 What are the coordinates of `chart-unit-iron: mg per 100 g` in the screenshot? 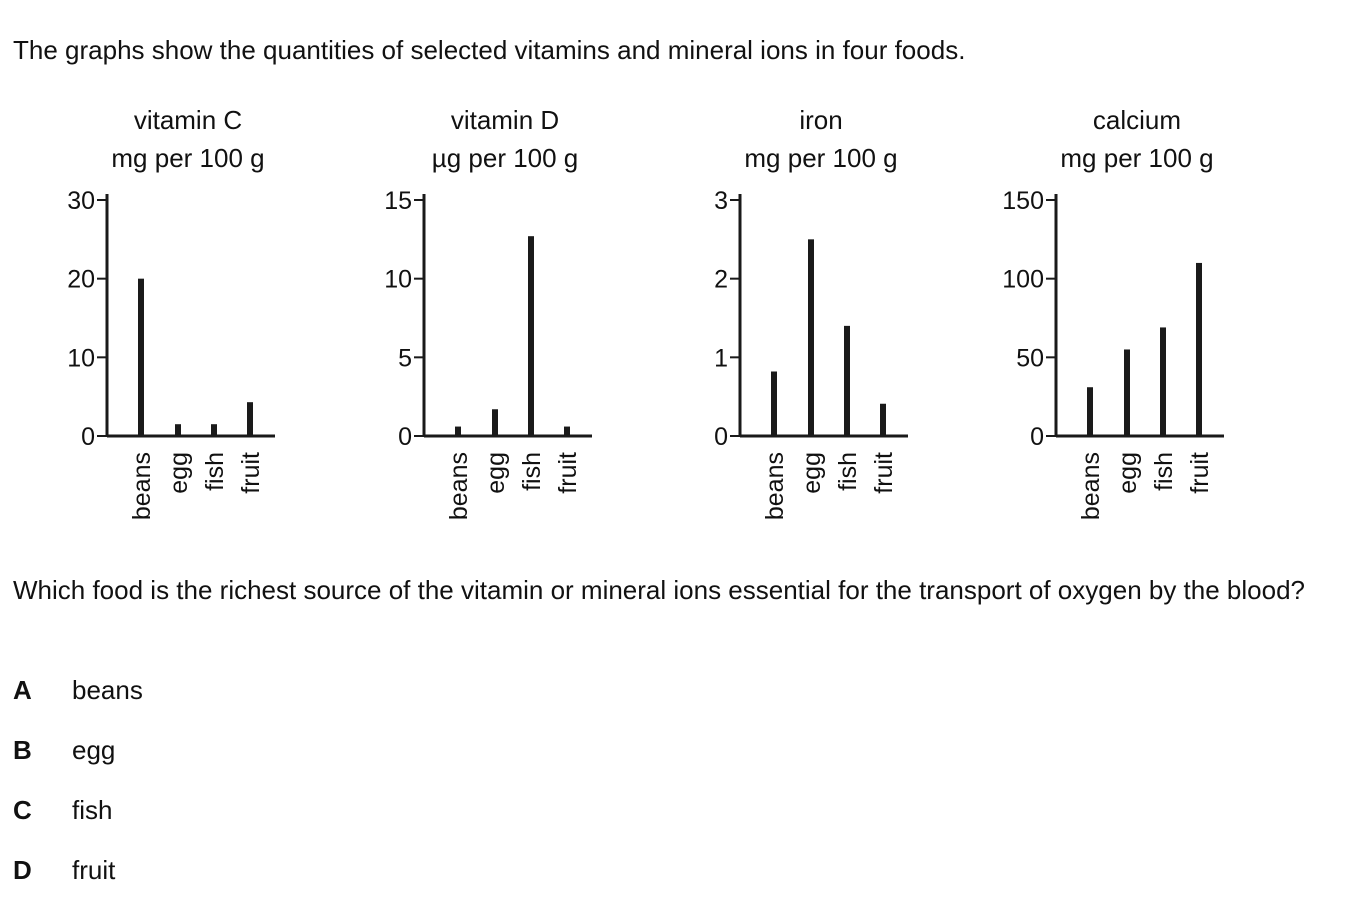 It's located at (820, 158).